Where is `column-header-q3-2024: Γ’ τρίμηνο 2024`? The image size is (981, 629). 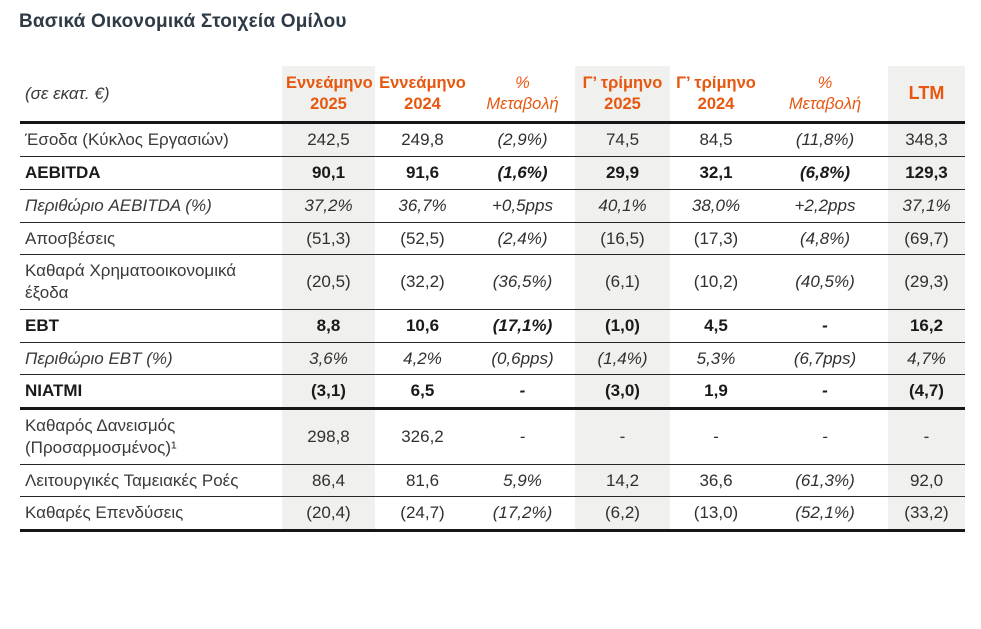 column-header-q3-2024: Γ’ τρίμηνο 2024 is located at coordinates (716, 95).